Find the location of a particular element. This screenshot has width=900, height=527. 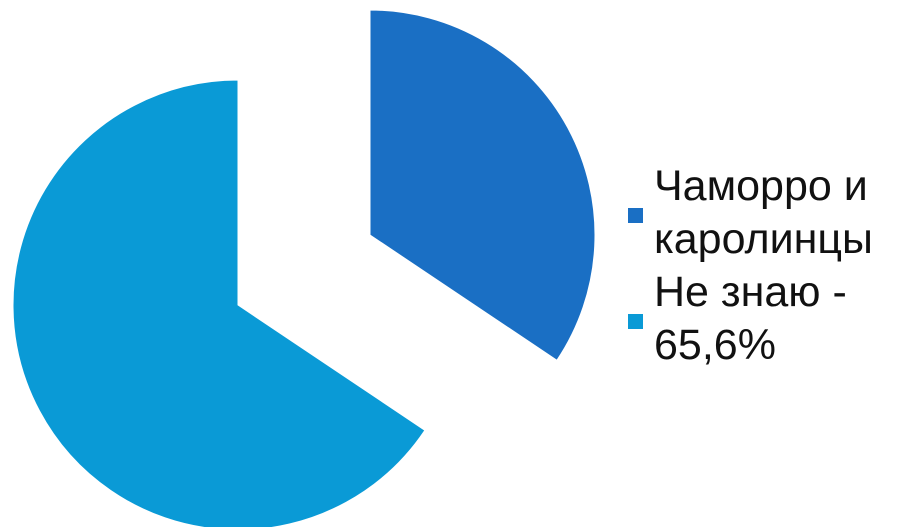

legend-swatch-dont-know is located at coordinates (635, 321).